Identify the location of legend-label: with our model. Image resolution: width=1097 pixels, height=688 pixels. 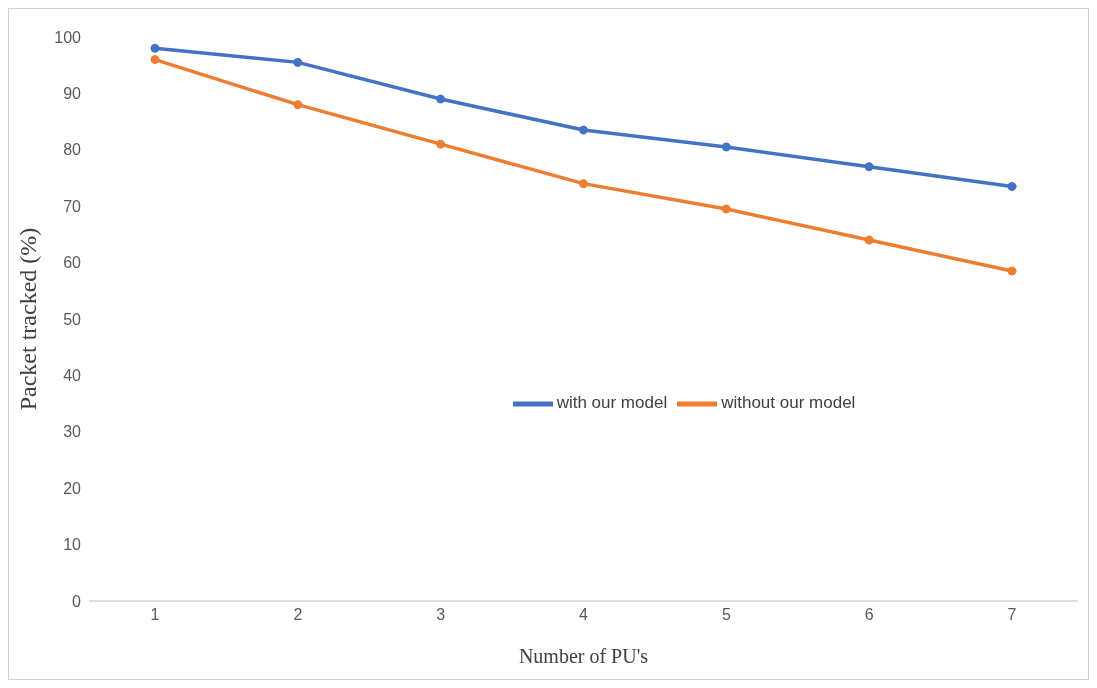
(612, 403).